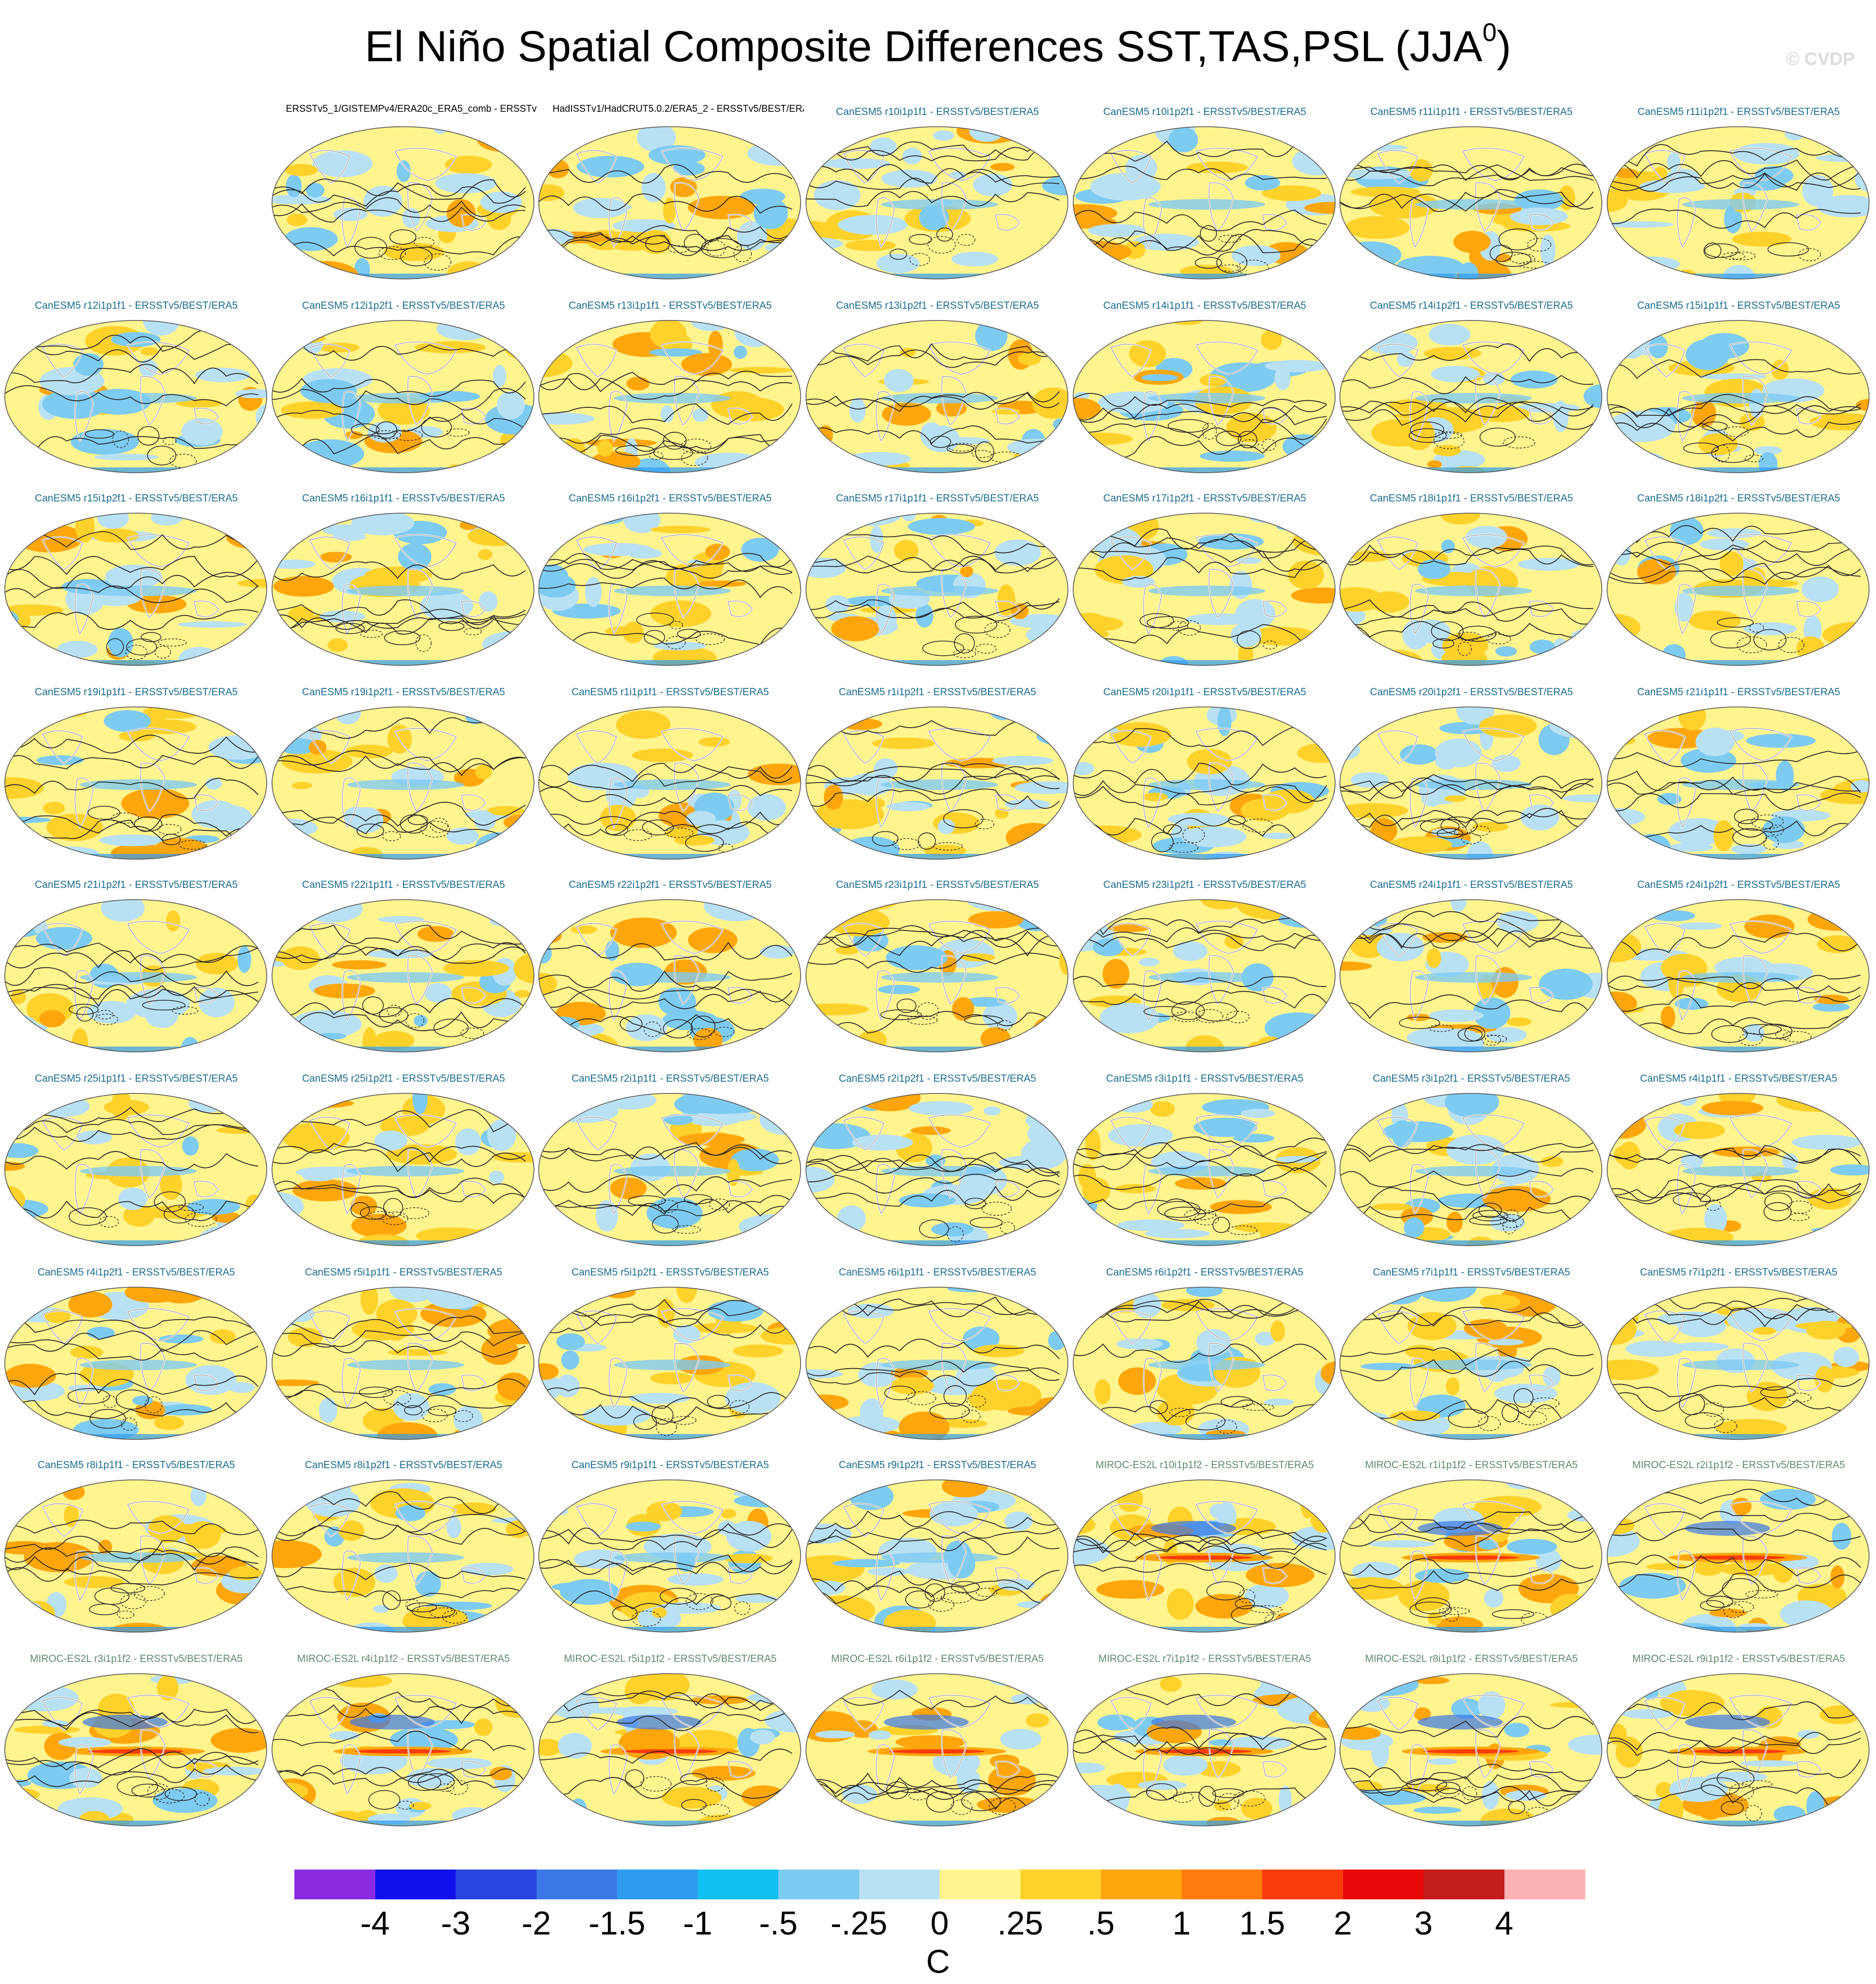  I want to click on colorbar-tick-label: 1.5, so click(1262, 1923).